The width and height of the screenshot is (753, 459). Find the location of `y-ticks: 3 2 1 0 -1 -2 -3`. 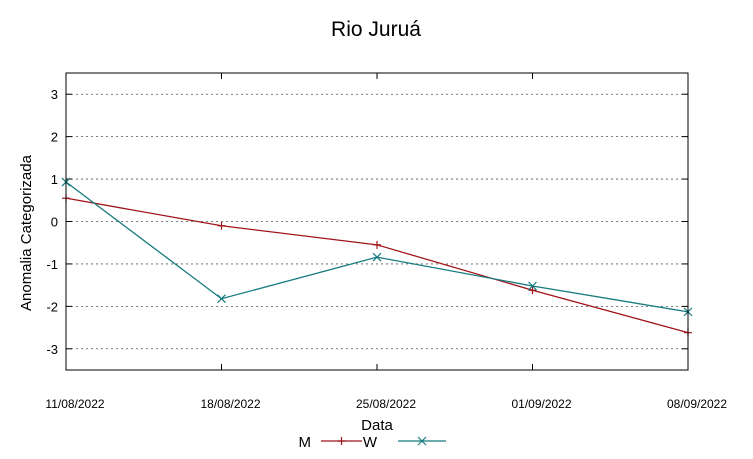

y-ticks: 3 2 1 0 -1 -2 -3 is located at coordinates (52, 222).